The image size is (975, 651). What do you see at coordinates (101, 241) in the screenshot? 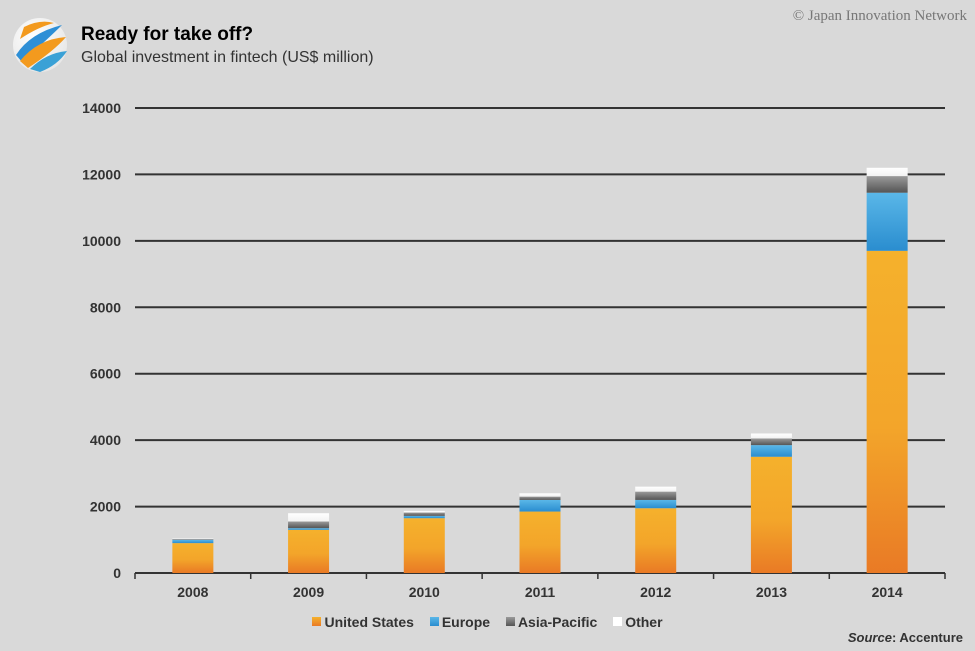
I see `y-tick-label: 10000` at bounding box center [101, 241].